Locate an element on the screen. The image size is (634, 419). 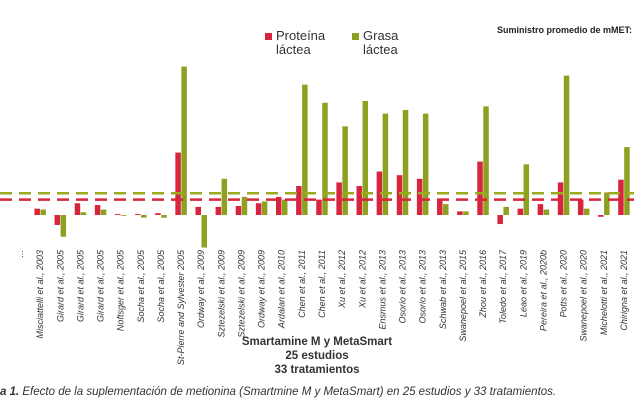
x-tick-label-19: Osorio et al., 2013 is located at coordinates (403, 287).